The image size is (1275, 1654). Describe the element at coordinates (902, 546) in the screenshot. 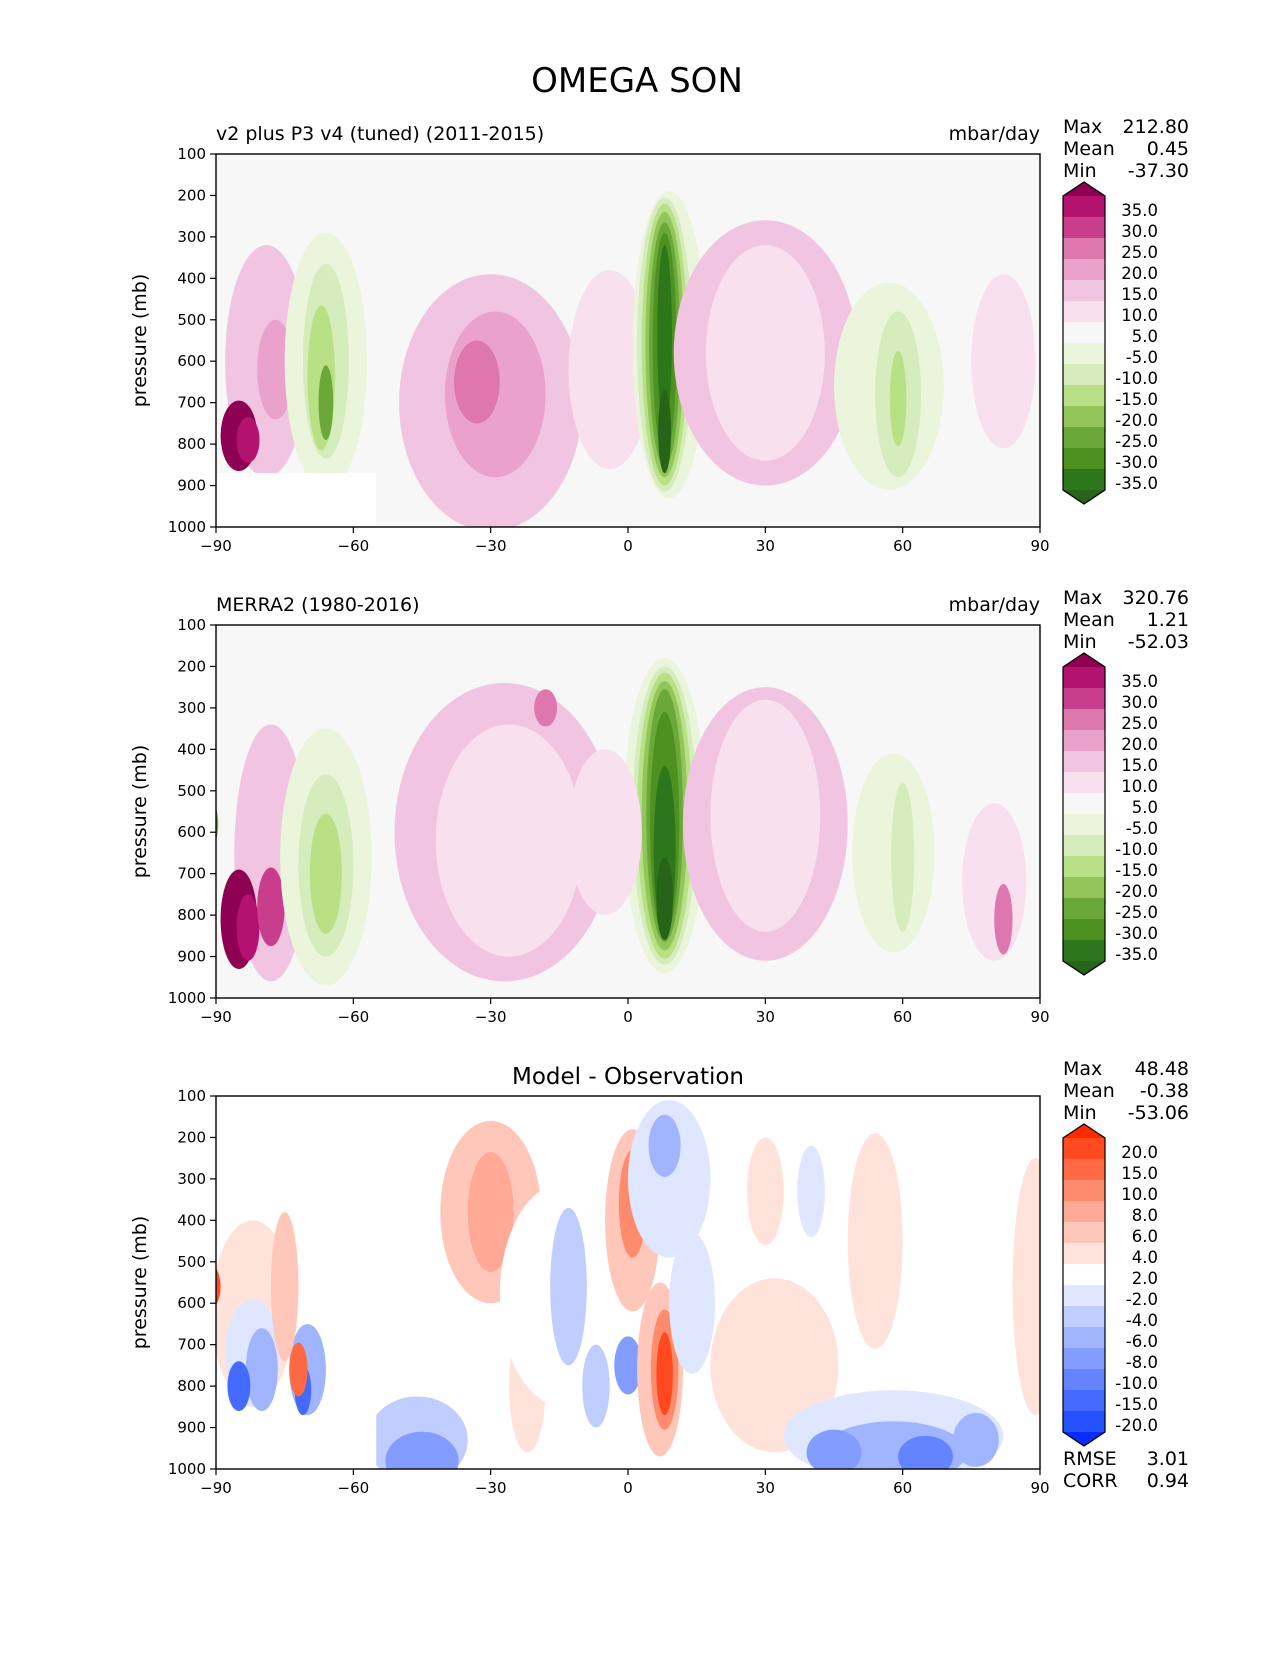

I see `x-tick-label: 60` at that location.